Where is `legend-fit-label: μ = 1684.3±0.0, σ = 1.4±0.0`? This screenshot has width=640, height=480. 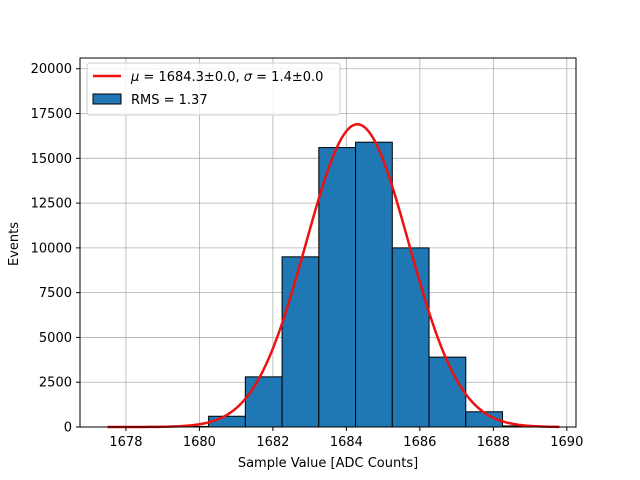 legend-fit-label: μ = 1684.3±0.0, σ = 1.4±0.0 is located at coordinates (226, 77).